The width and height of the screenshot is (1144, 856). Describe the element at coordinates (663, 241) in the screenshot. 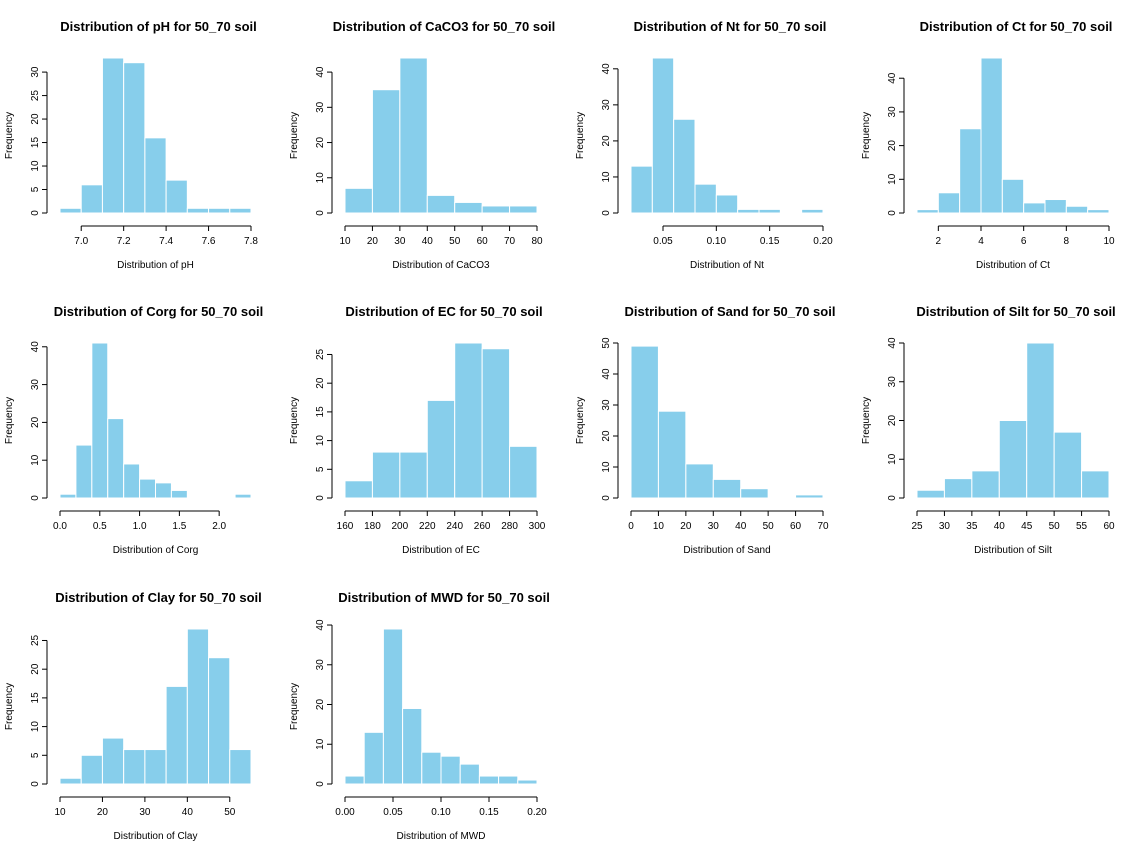

I see `x-tick-label: 0.05` at that location.